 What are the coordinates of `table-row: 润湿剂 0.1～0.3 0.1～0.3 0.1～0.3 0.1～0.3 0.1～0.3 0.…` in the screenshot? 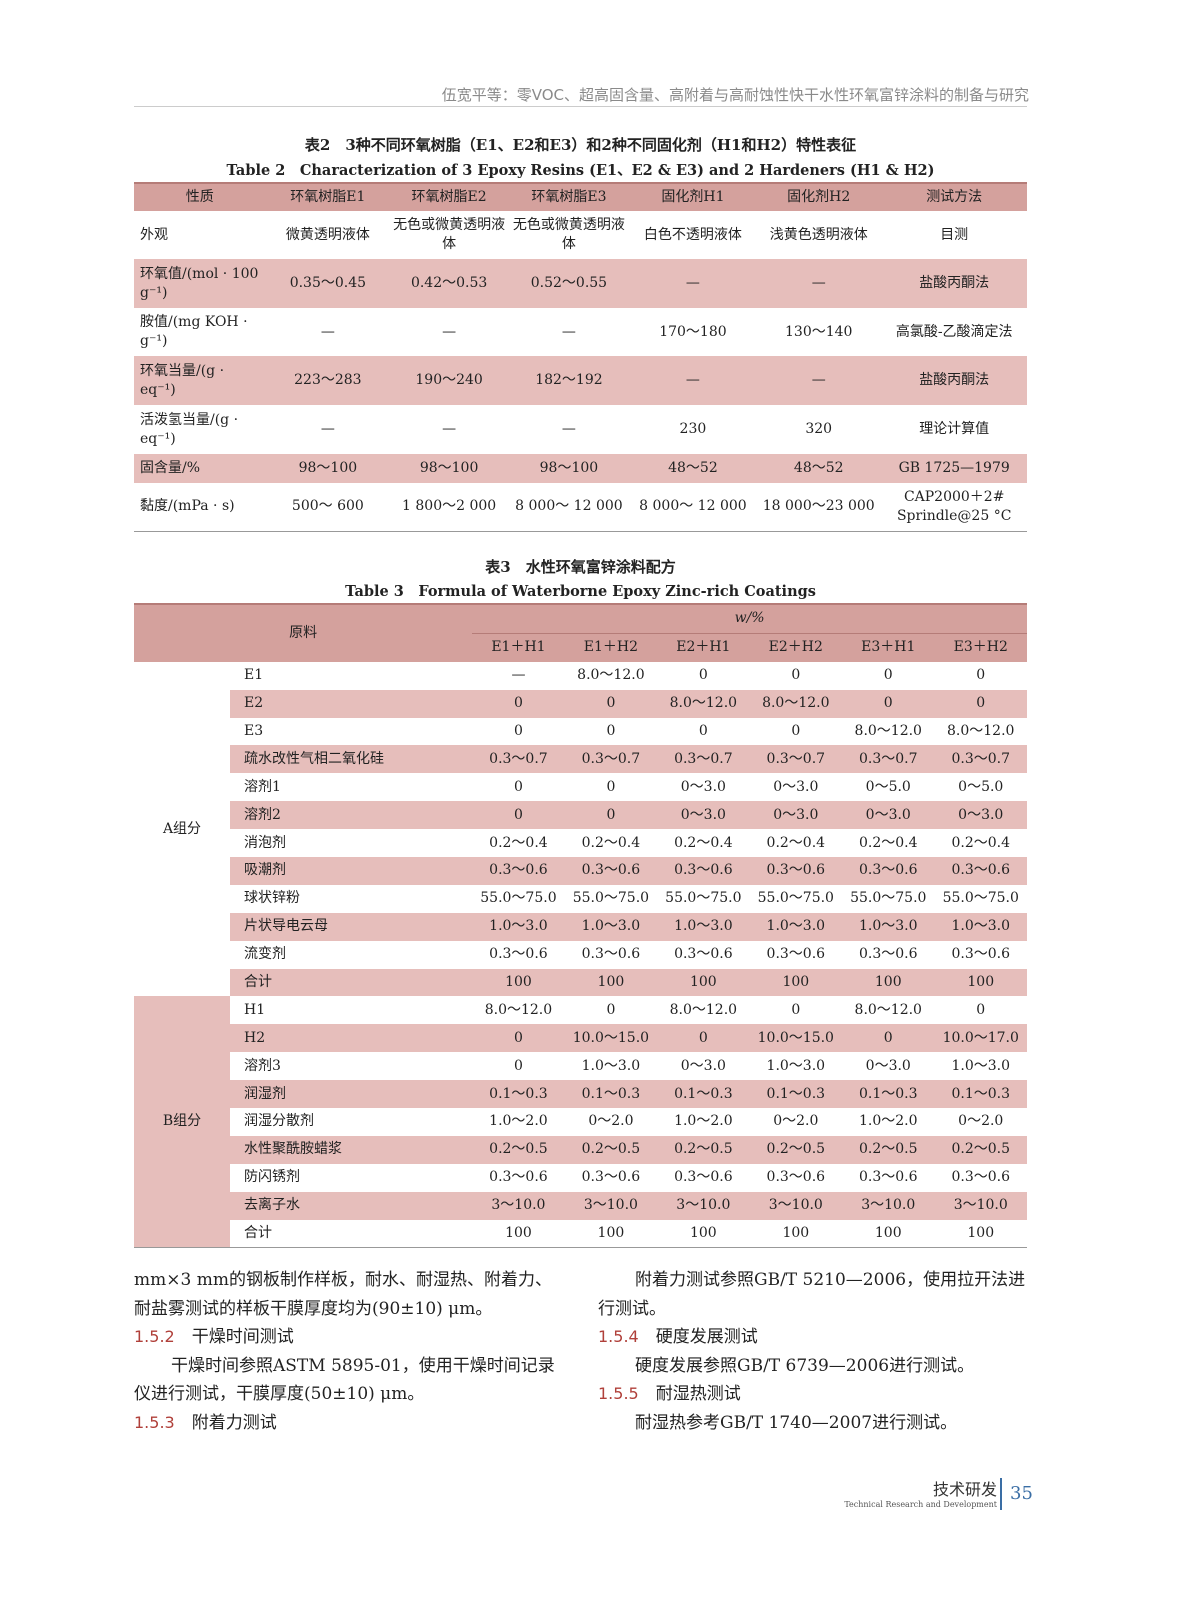 It's located at (580, 1094).